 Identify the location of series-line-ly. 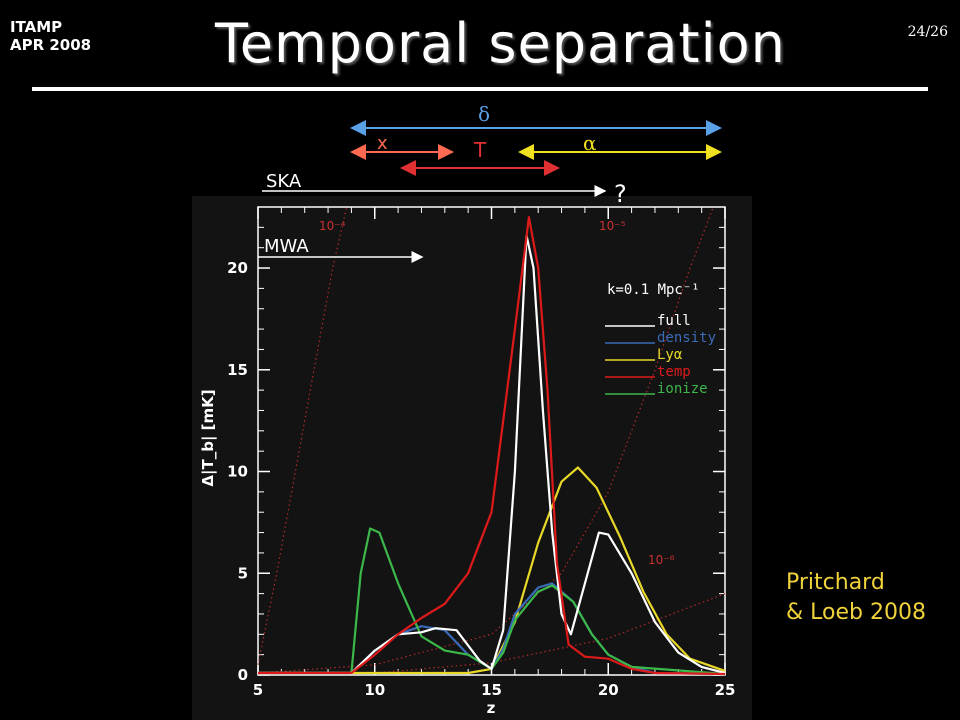
(492, 570).